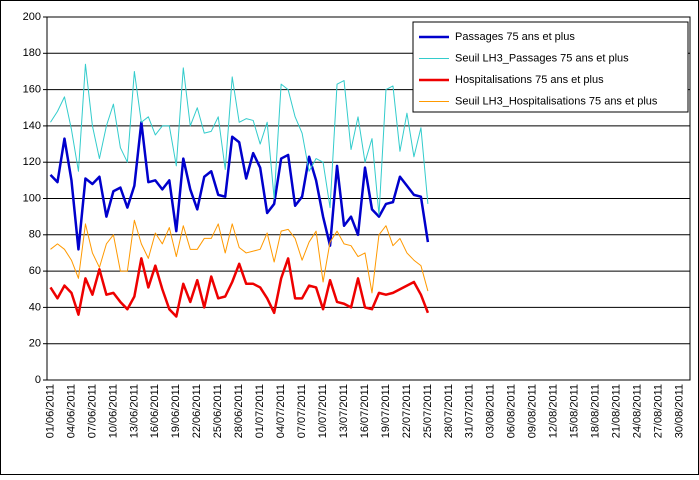 This screenshot has width=699, height=480. Describe the element at coordinates (239, 411) in the screenshot. I see `x-tick-label: 28/06/2011` at that location.